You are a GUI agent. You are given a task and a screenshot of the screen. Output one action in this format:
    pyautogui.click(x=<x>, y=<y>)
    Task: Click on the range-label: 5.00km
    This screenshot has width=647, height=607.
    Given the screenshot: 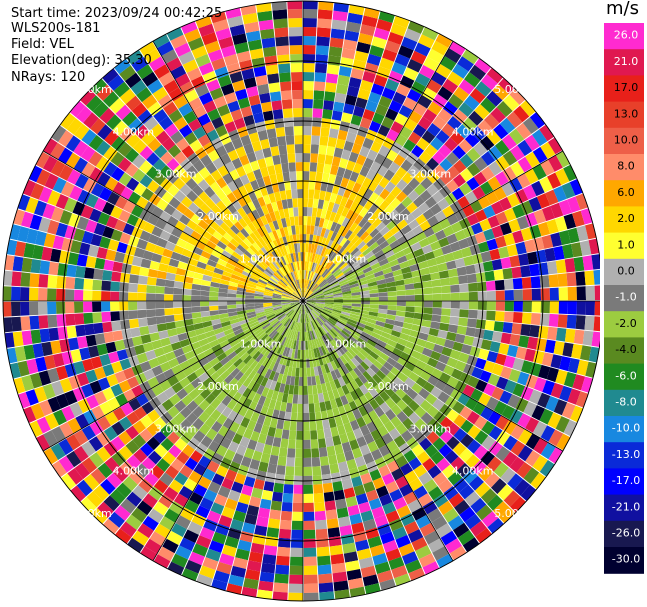 What is the action you would take?
    pyautogui.click(x=91, y=89)
    